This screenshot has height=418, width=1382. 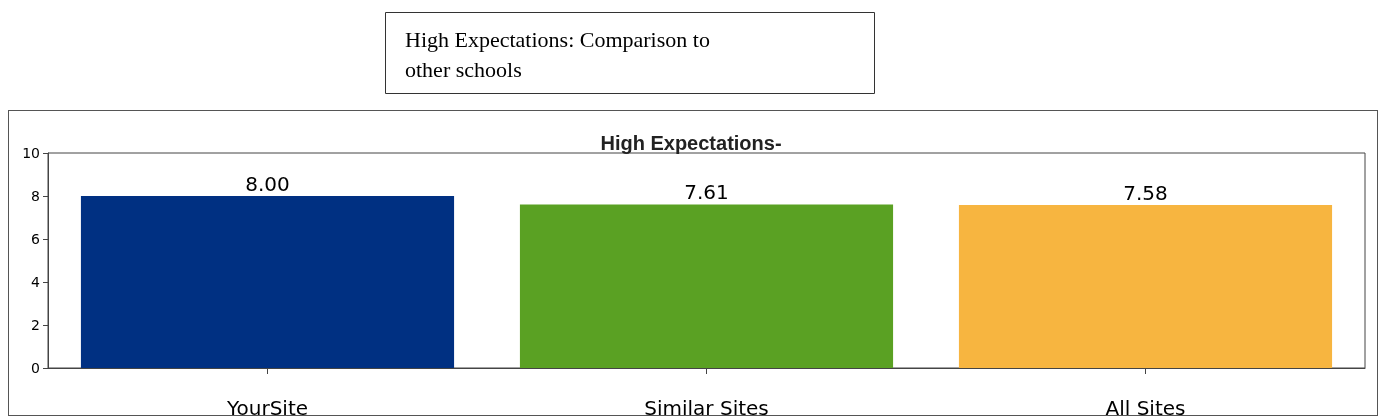 I want to click on chart-title: High Expectations: Comparison to other schools, so click(x=557, y=54).